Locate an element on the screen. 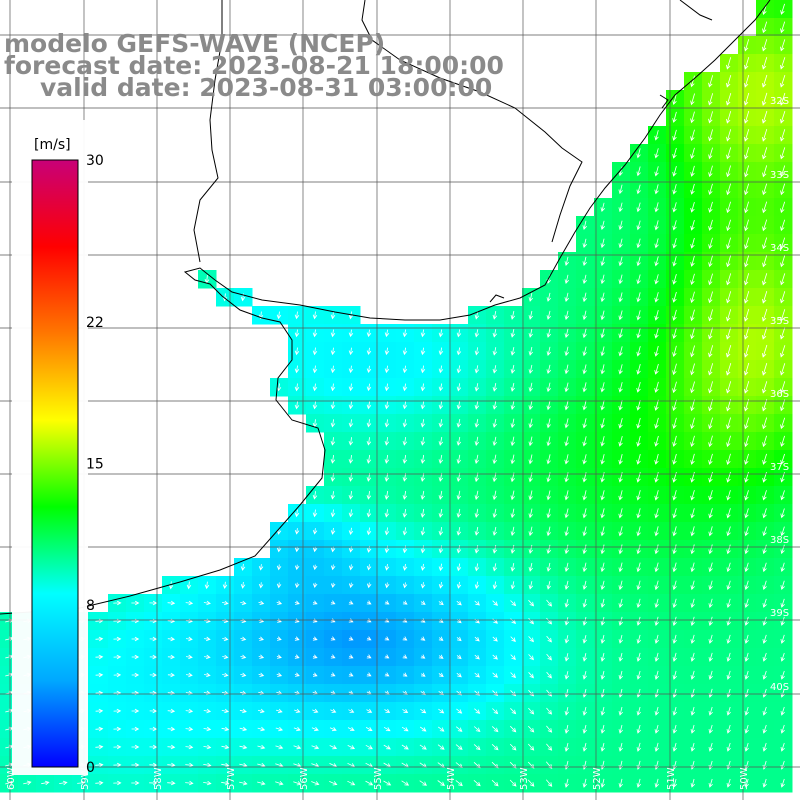 This screenshot has width=800, height=800. lat-label-36S: 36S is located at coordinates (779, 394).